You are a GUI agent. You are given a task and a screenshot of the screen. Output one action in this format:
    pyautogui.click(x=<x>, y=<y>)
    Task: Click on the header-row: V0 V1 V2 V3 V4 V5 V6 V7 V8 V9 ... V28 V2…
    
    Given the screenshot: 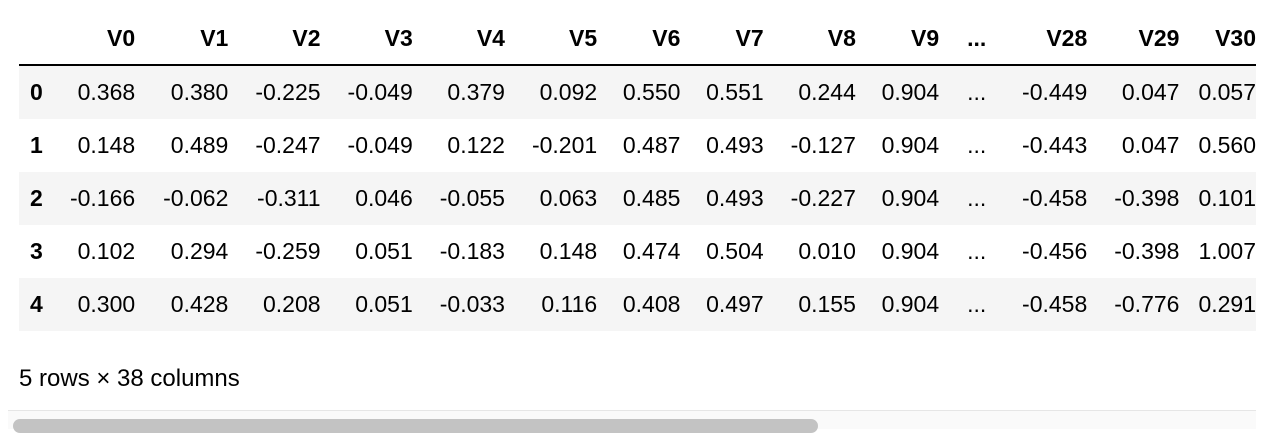 What is the action you would take?
    pyautogui.click(x=637, y=39)
    